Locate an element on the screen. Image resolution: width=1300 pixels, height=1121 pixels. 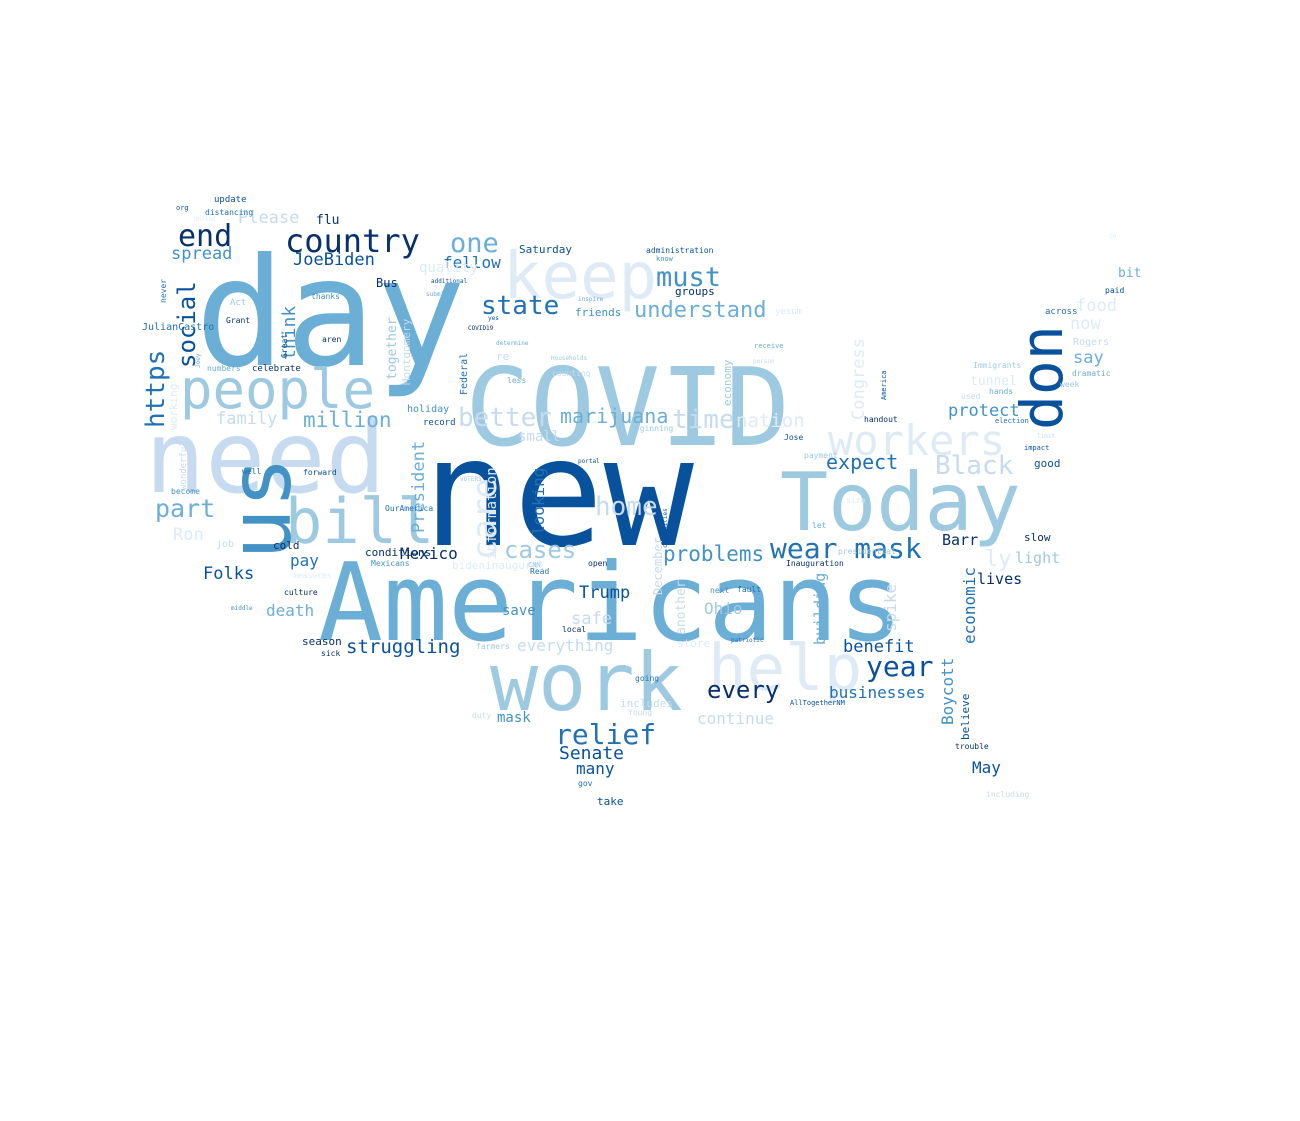
word-celebrate: celebrate is located at coordinates (276, 369).